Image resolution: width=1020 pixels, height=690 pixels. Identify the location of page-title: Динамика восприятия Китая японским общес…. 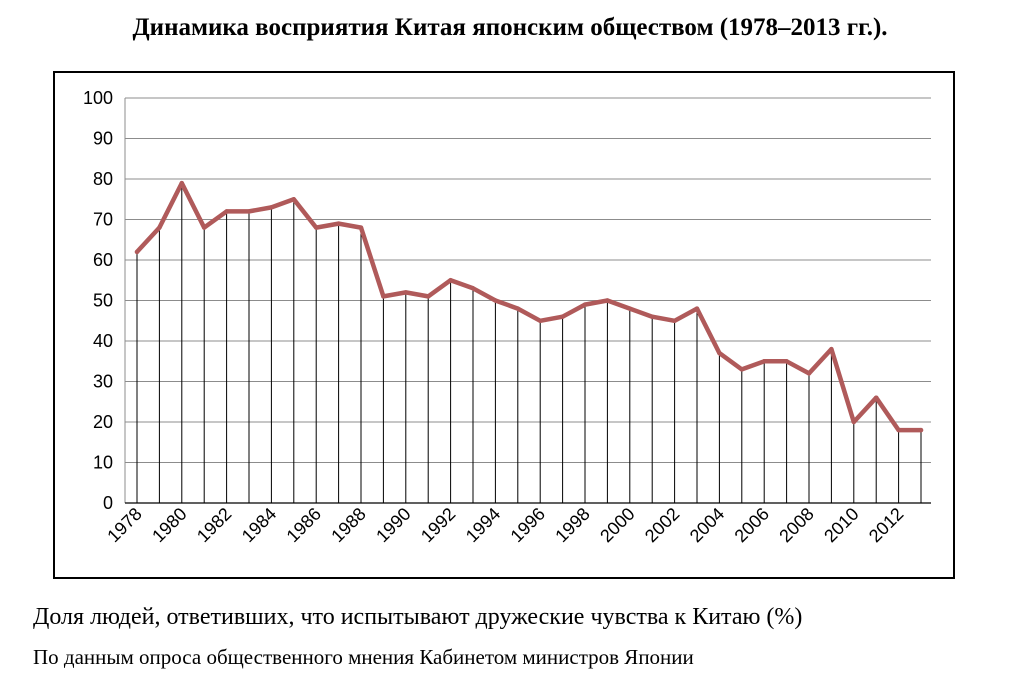
(510, 27).